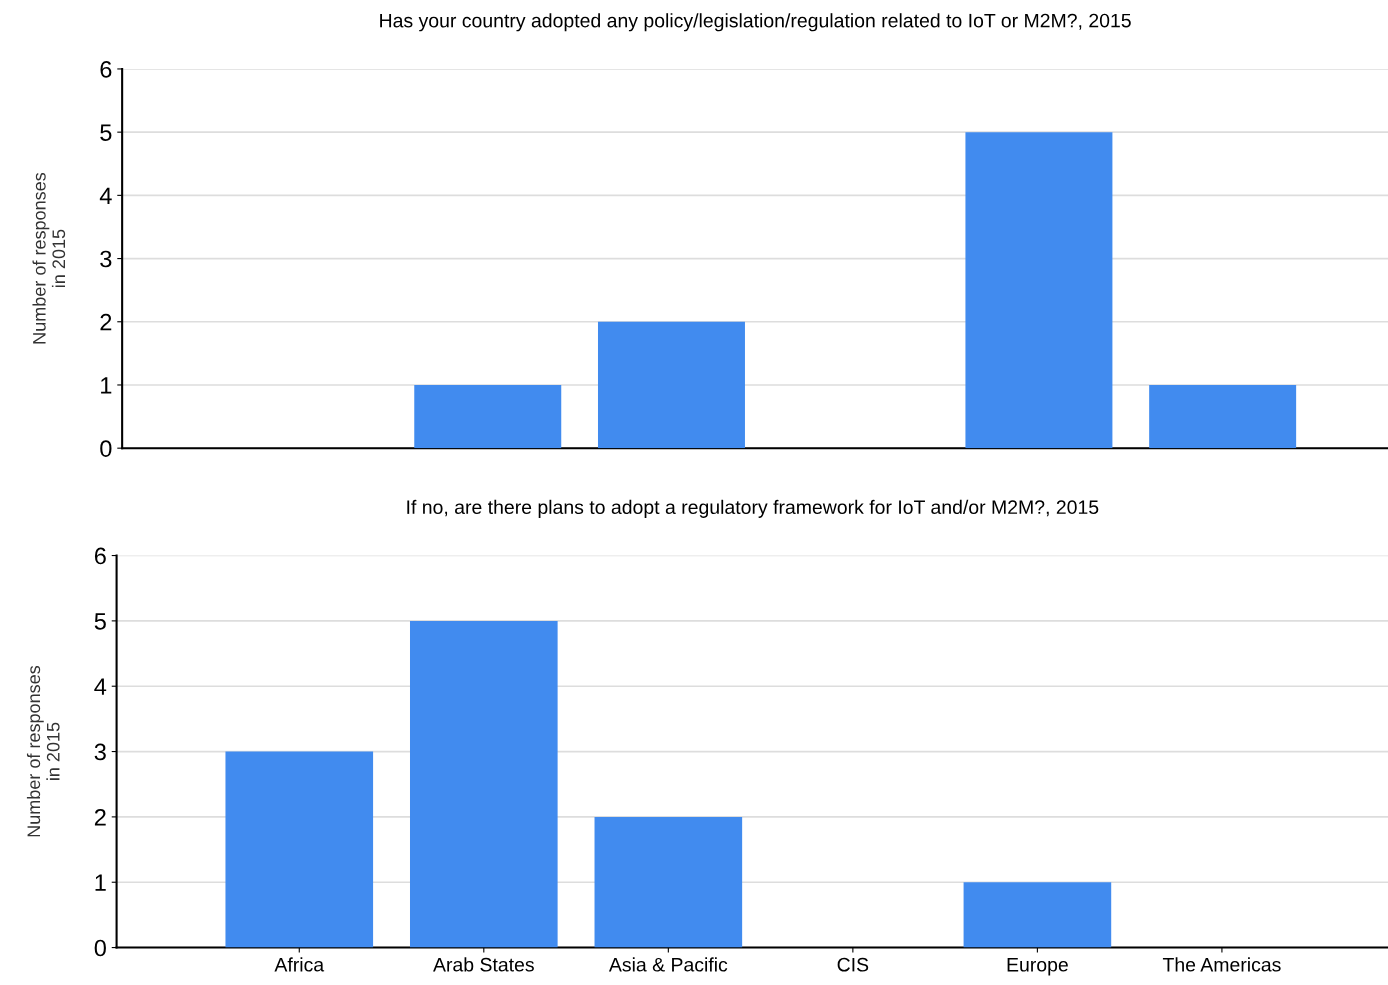  Describe the element at coordinates (483, 964) in the screenshot. I see `x-tick-label: Arab States` at that location.